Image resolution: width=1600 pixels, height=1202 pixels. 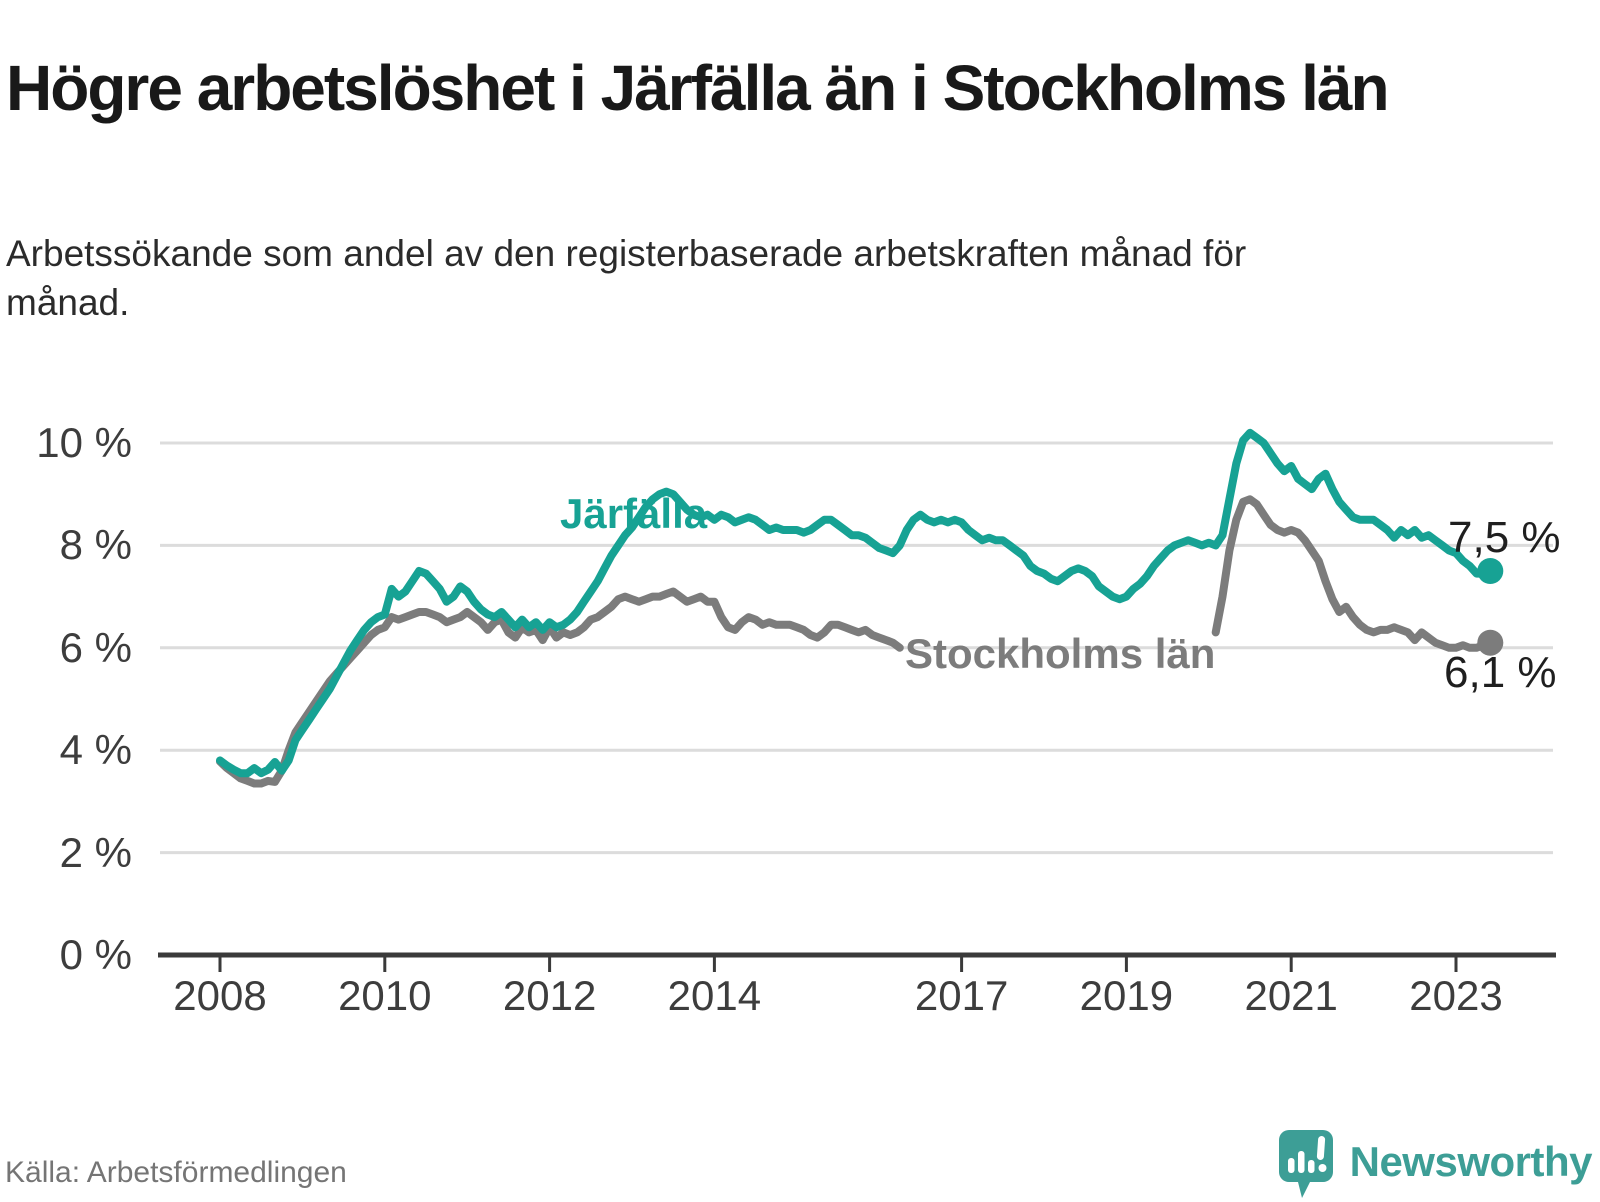 I want to click on x-axis-tick-label: 2019, so click(x=1126, y=995).